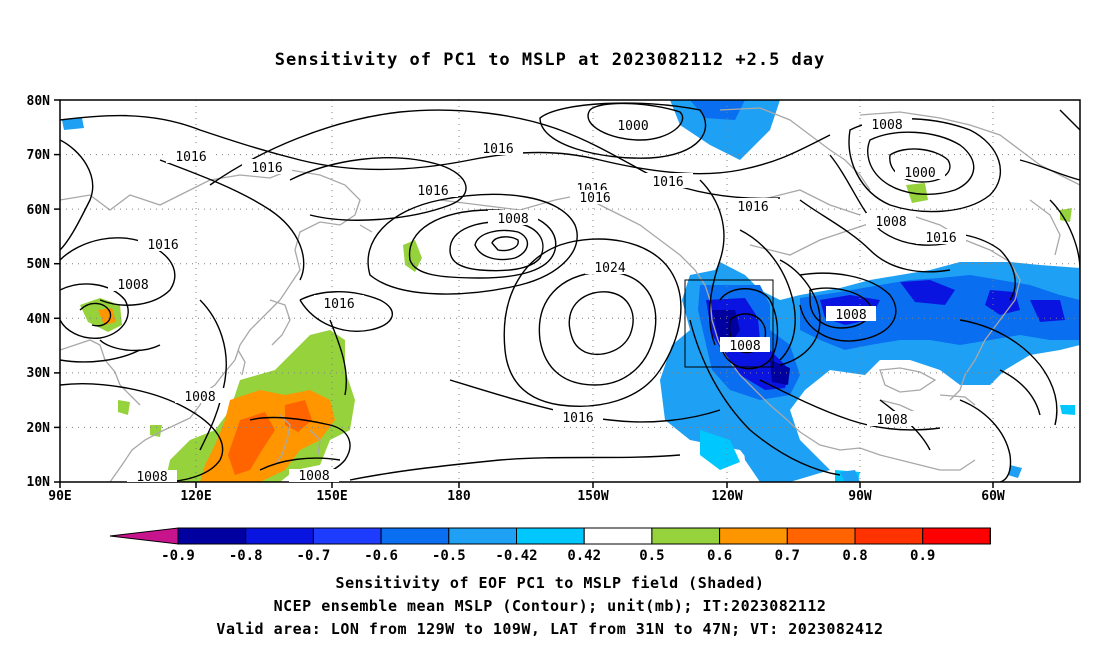  What do you see at coordinates (381, 556) in the screenshot?
I see `colorbar-label: -0.6` at bounding box center [381, 556].